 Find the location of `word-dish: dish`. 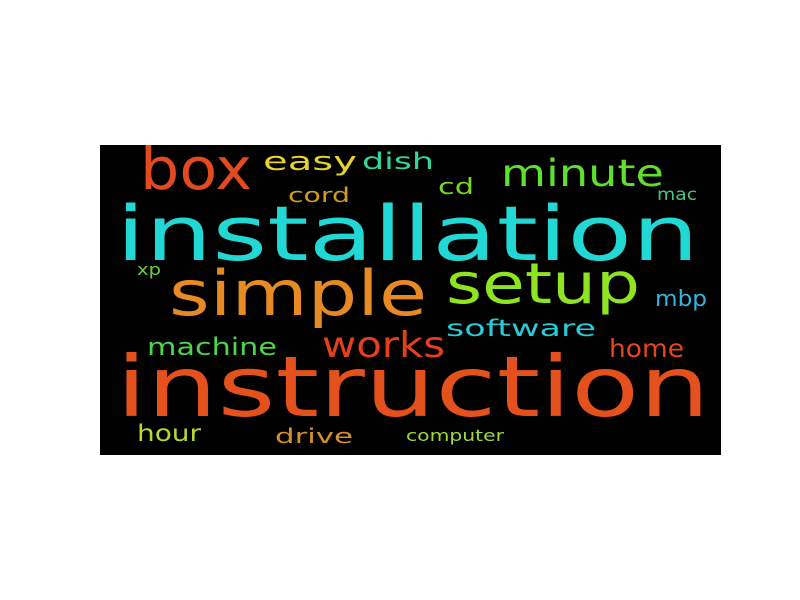

word-dish: dish is located at coordinates (398, 162).